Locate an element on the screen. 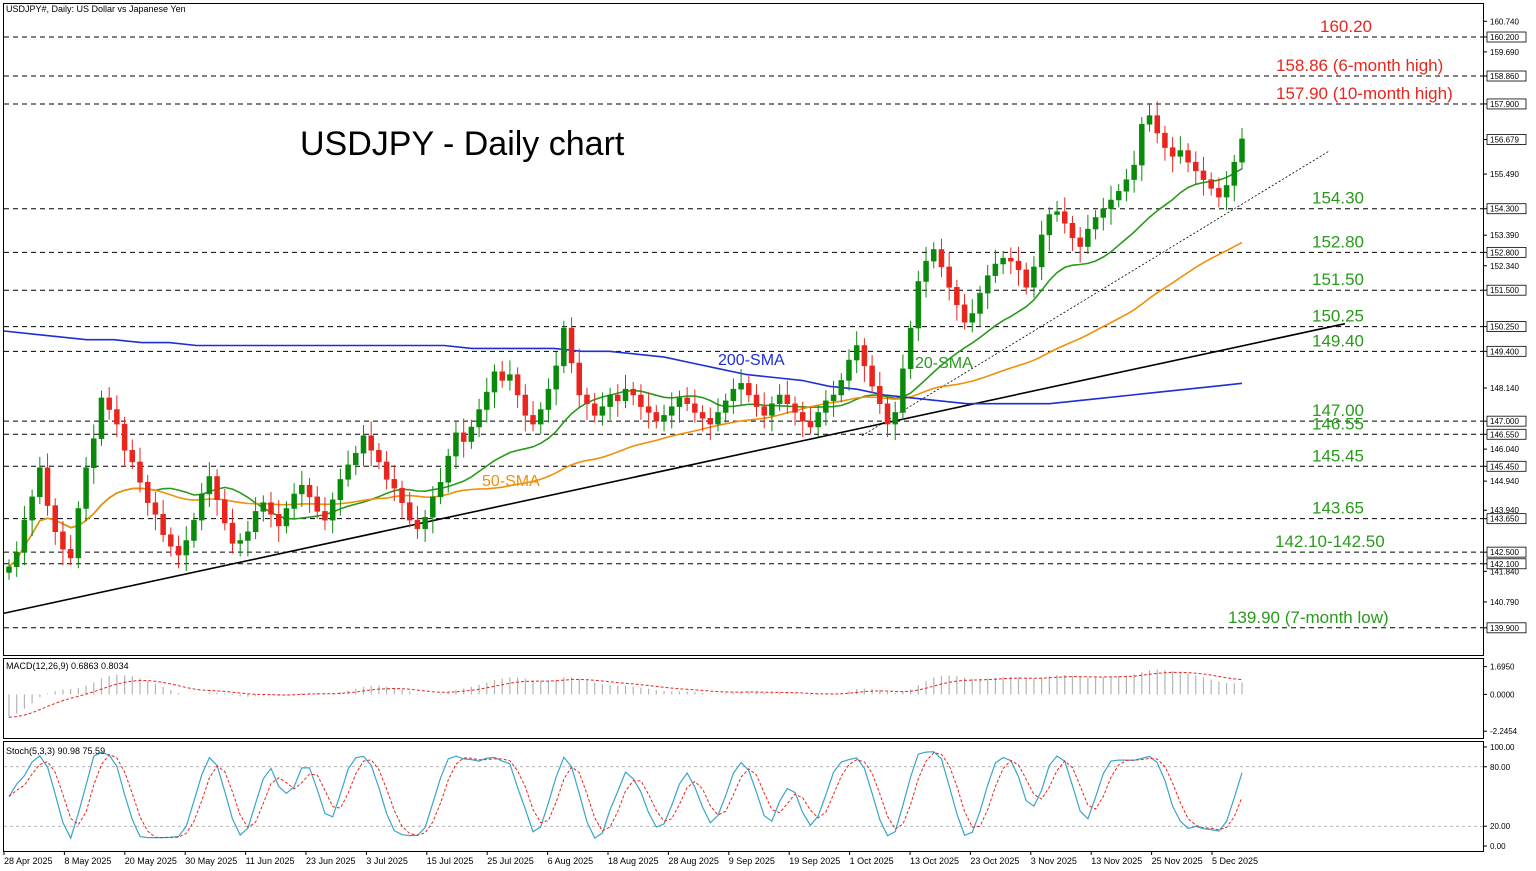  price-tick-11: 151.500 is located at coordinates (1504, 290).